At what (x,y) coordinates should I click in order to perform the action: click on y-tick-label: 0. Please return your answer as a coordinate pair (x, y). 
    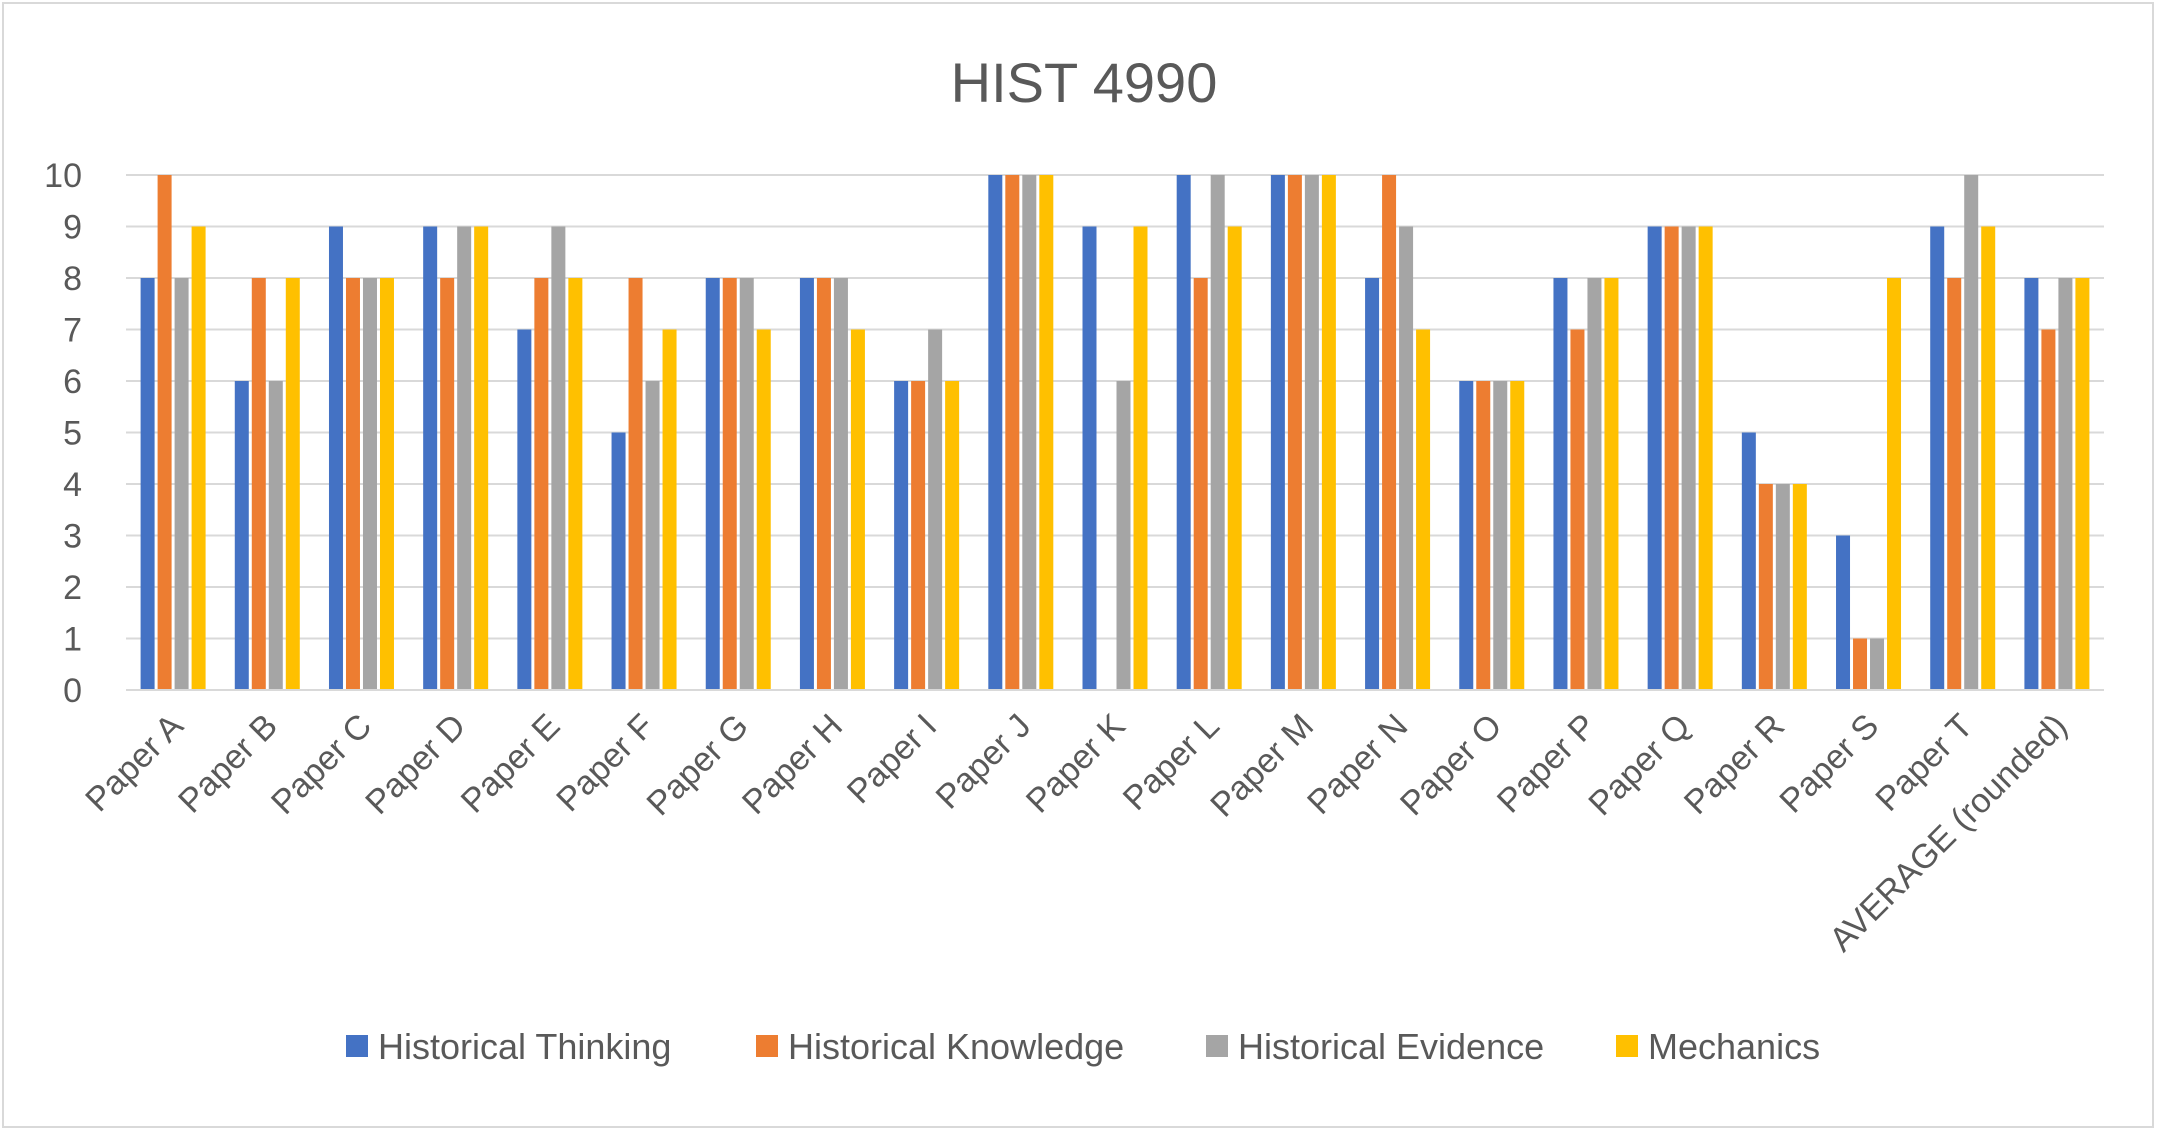
    Looking at the image, I should click on (72, 691).